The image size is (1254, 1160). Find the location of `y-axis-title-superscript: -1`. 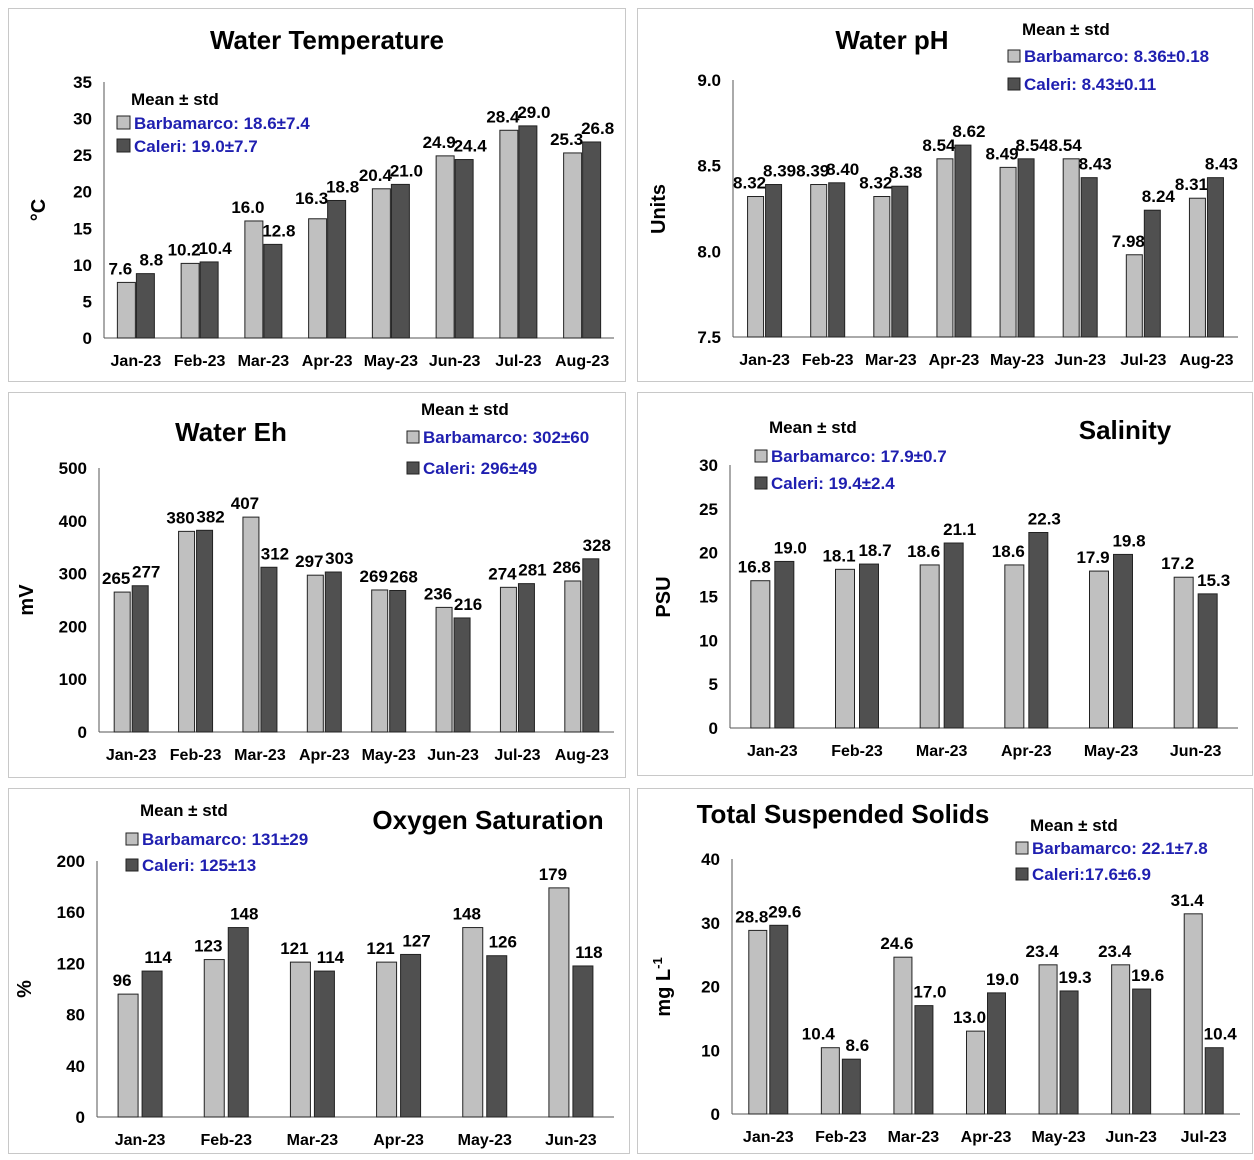

y-axis-title-superscript: -1 is located at coordinates (657, 963).